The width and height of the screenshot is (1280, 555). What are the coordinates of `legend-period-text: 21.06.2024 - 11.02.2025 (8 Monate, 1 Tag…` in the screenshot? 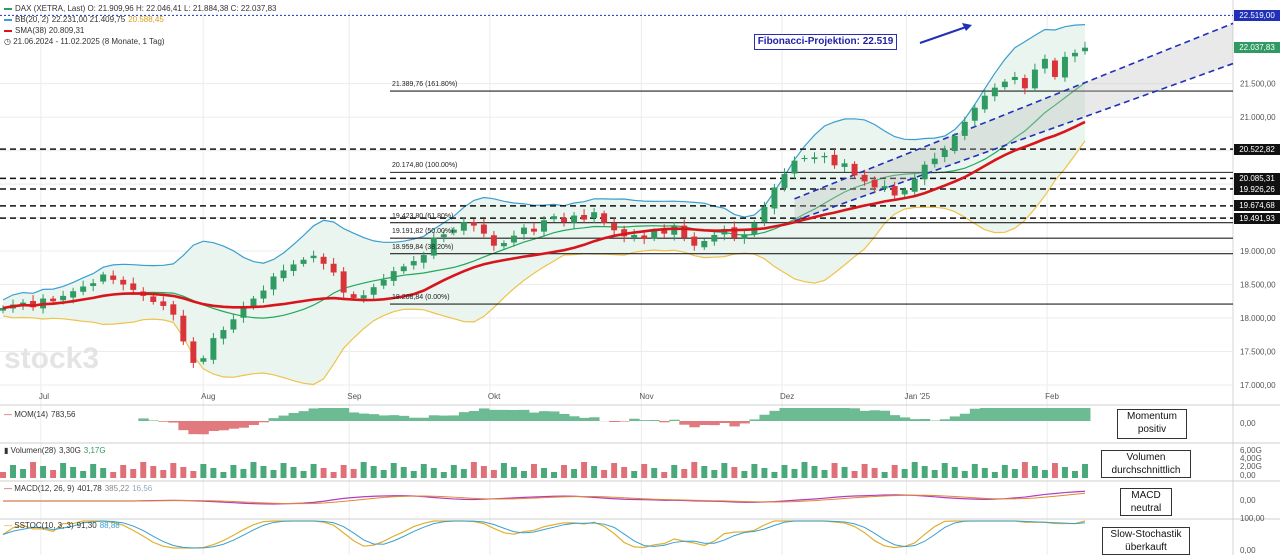 It's located at (89, 41).